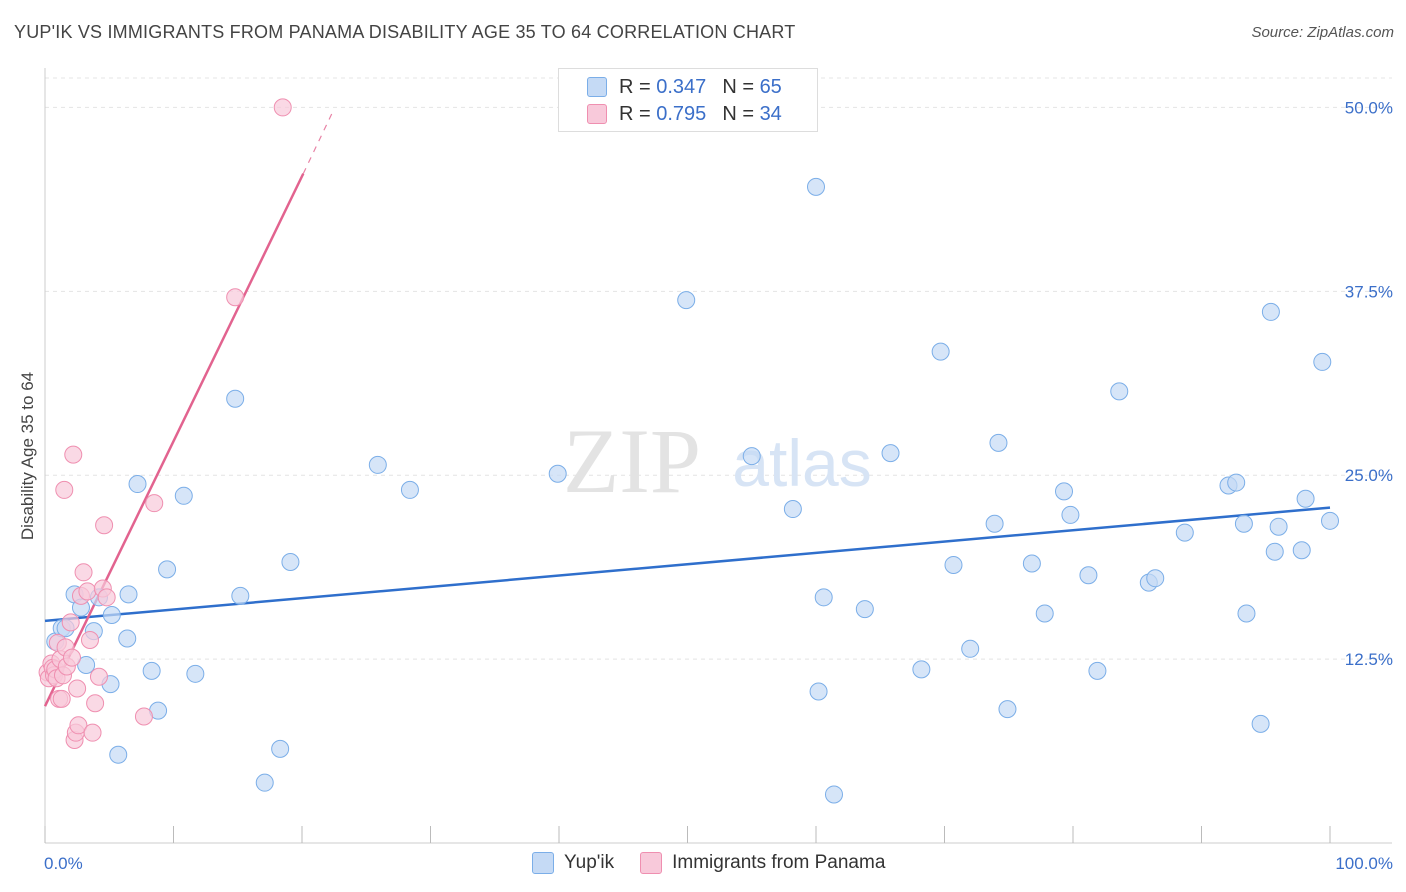 This screenshot has height=892, width=1406. Describe the element at coordinates (1369, 659) in the screenshot. I see `y-tick-label: 12.5%` at that location.